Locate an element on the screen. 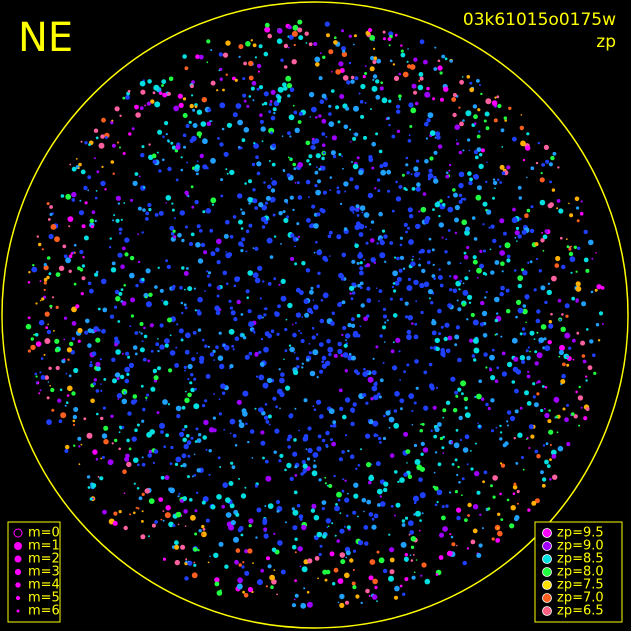  legend-label: m=0 is located at coordinates (44, 533).